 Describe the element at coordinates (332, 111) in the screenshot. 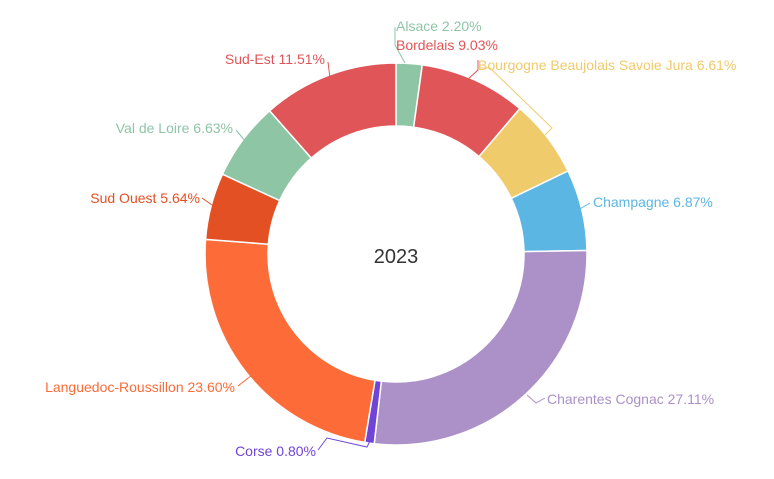

I see `slice-sud-est` at that location.